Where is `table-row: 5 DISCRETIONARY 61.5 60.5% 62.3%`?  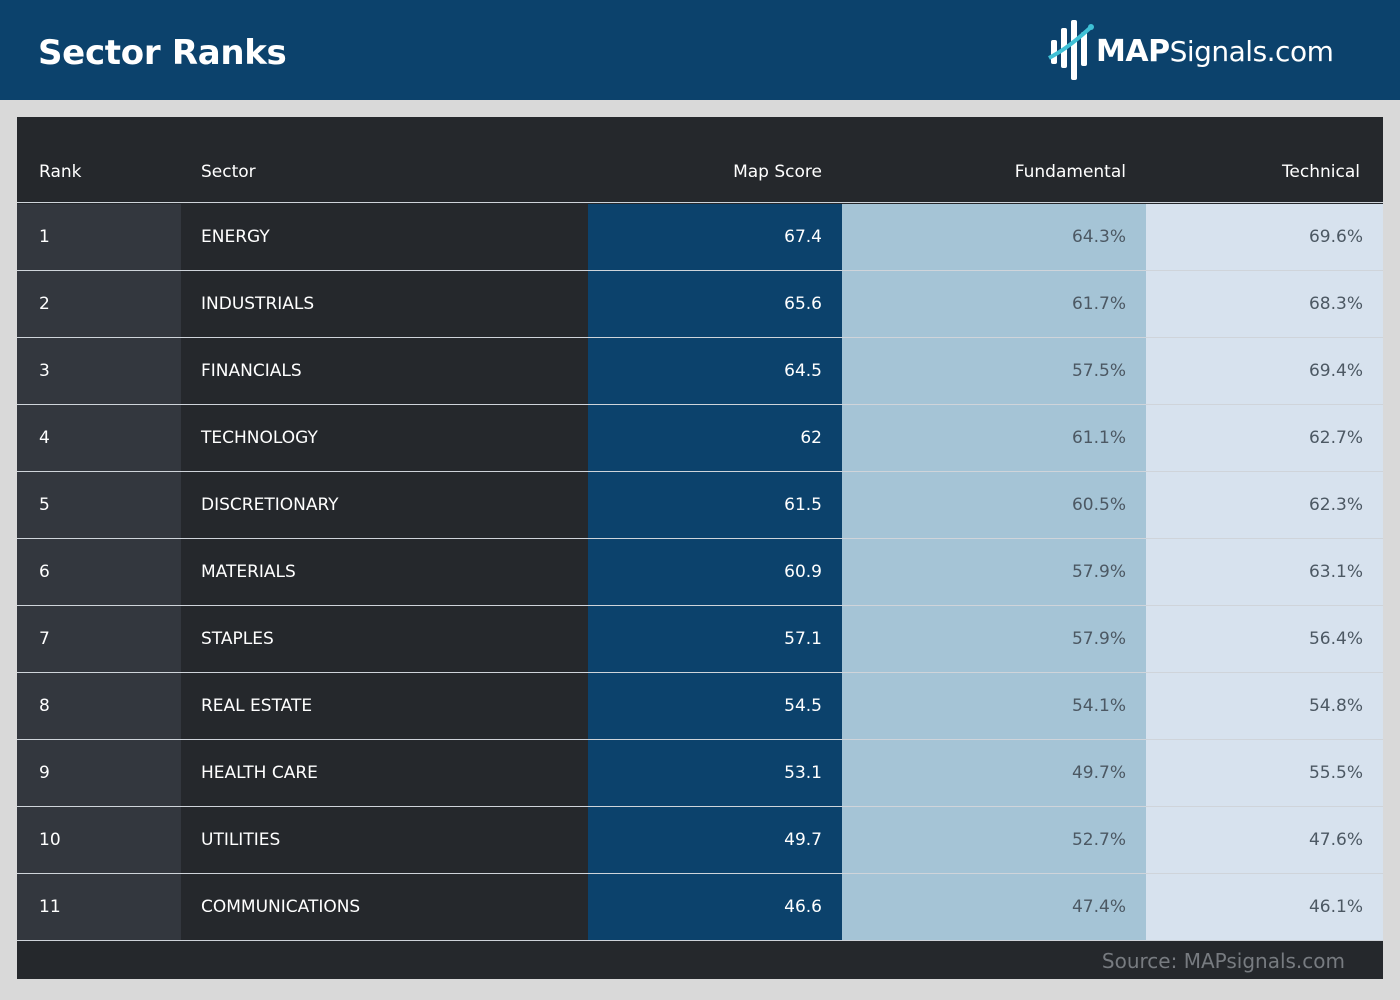
table-row: 5 DISCRETIONARY 61.5 60.5% 62.3% is located at coordinates (700, 505).